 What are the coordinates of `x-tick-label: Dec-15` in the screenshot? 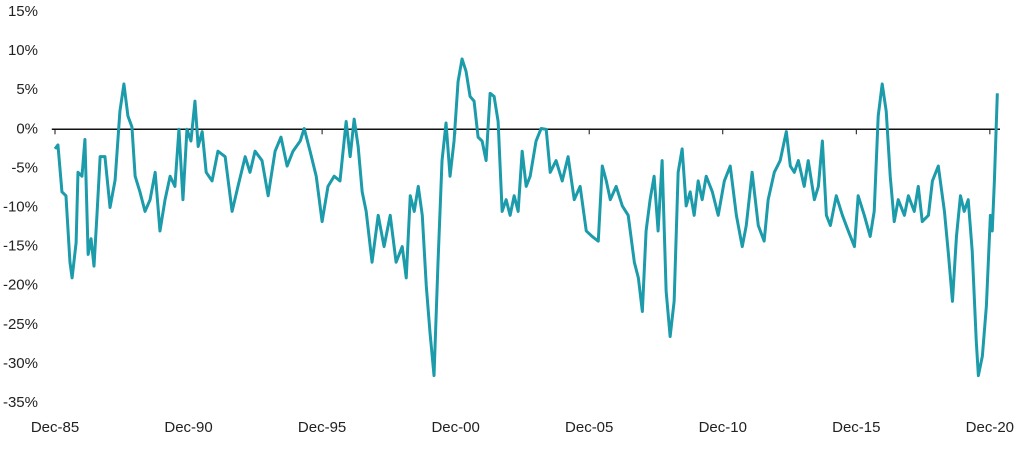 It's located at (856, 427).